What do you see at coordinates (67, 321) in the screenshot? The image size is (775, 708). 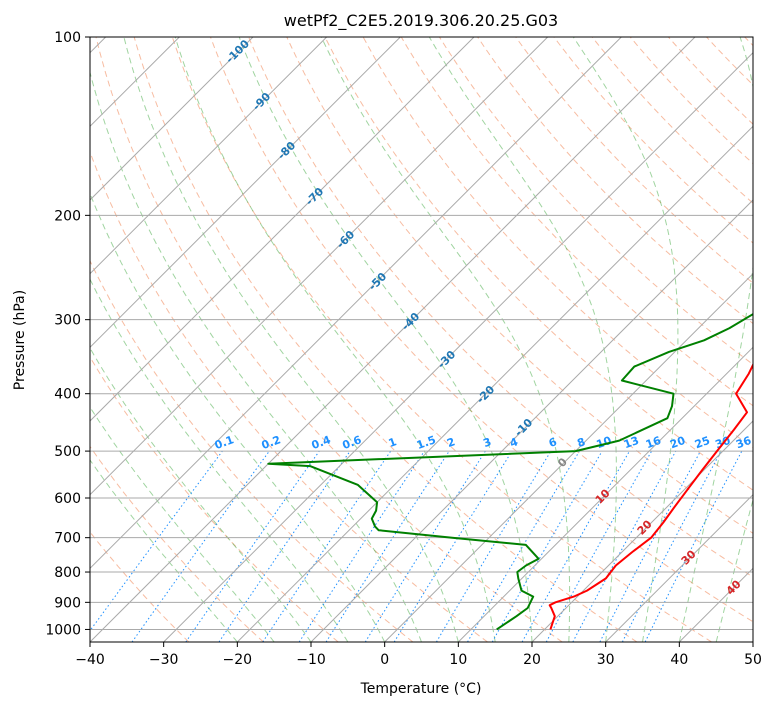 I see `y-tick-label: 300` at bounding box center [67, 321].